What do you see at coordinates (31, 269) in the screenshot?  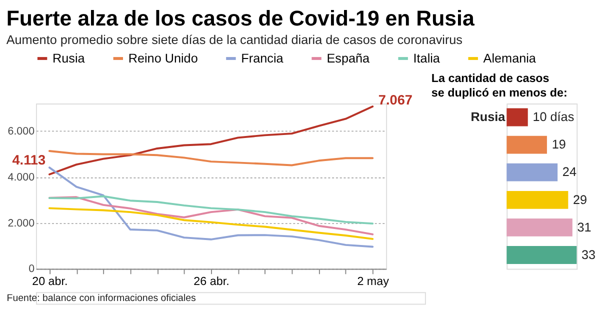 I see `y-tick-label: 0` at bounding box center [31, 269].